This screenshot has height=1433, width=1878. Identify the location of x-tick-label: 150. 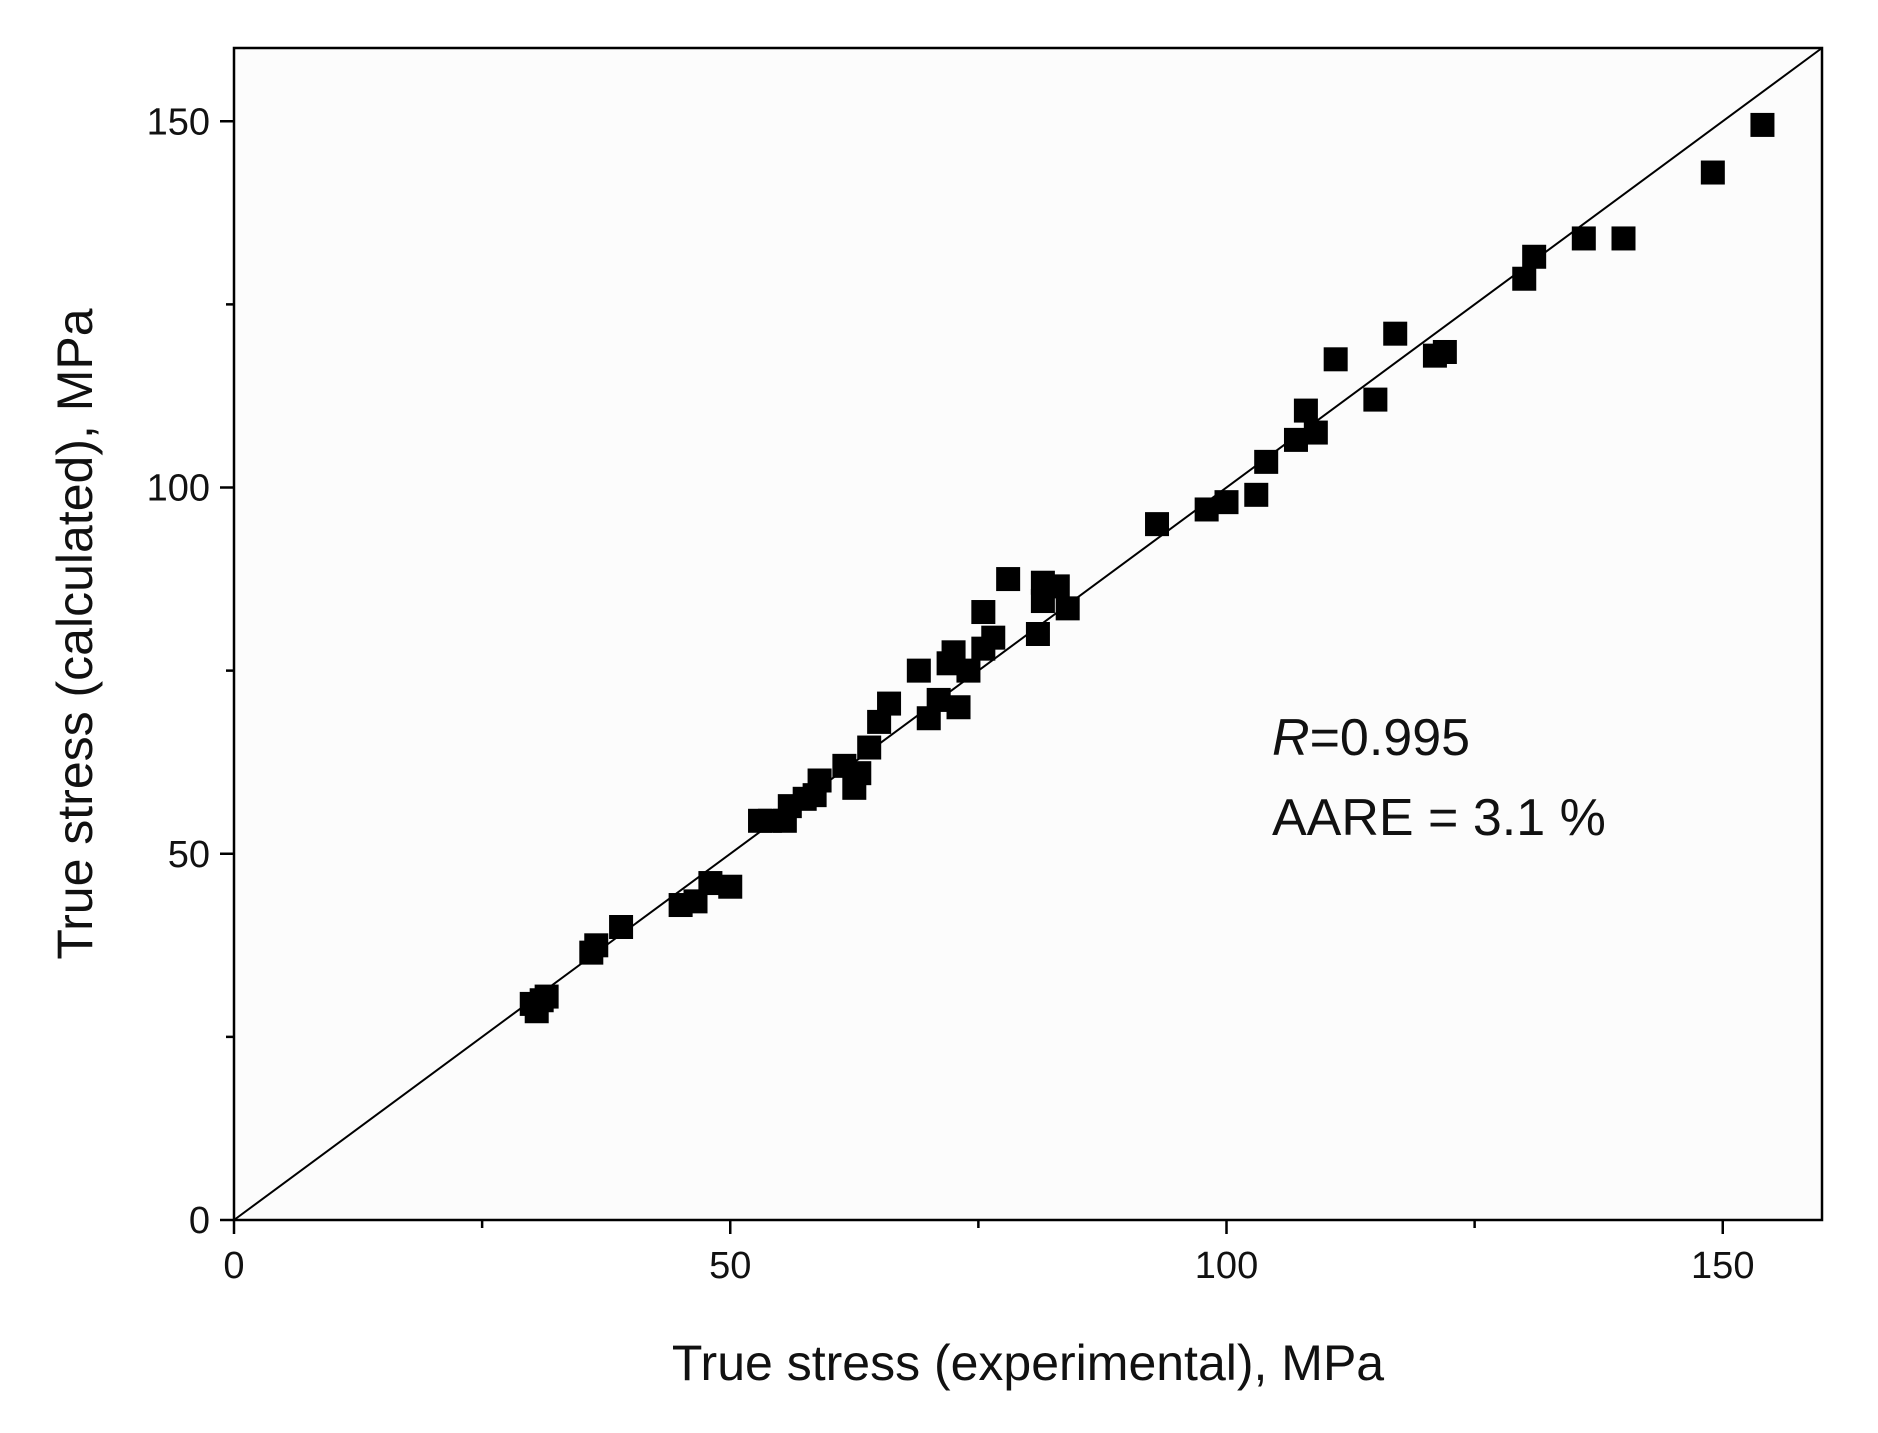
(1722, 1266).